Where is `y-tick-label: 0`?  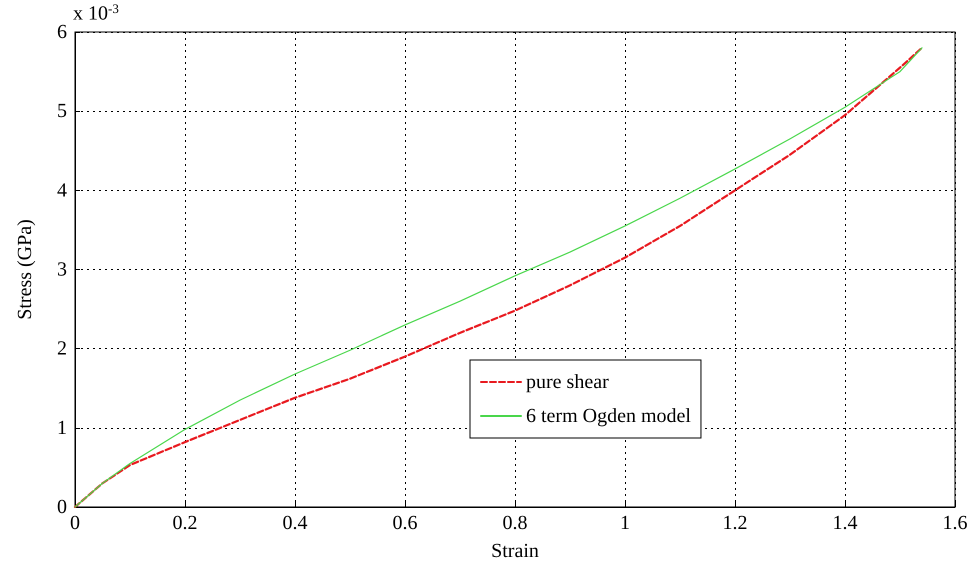
y-tick-label: 0 is located at coordinates (62, 507).